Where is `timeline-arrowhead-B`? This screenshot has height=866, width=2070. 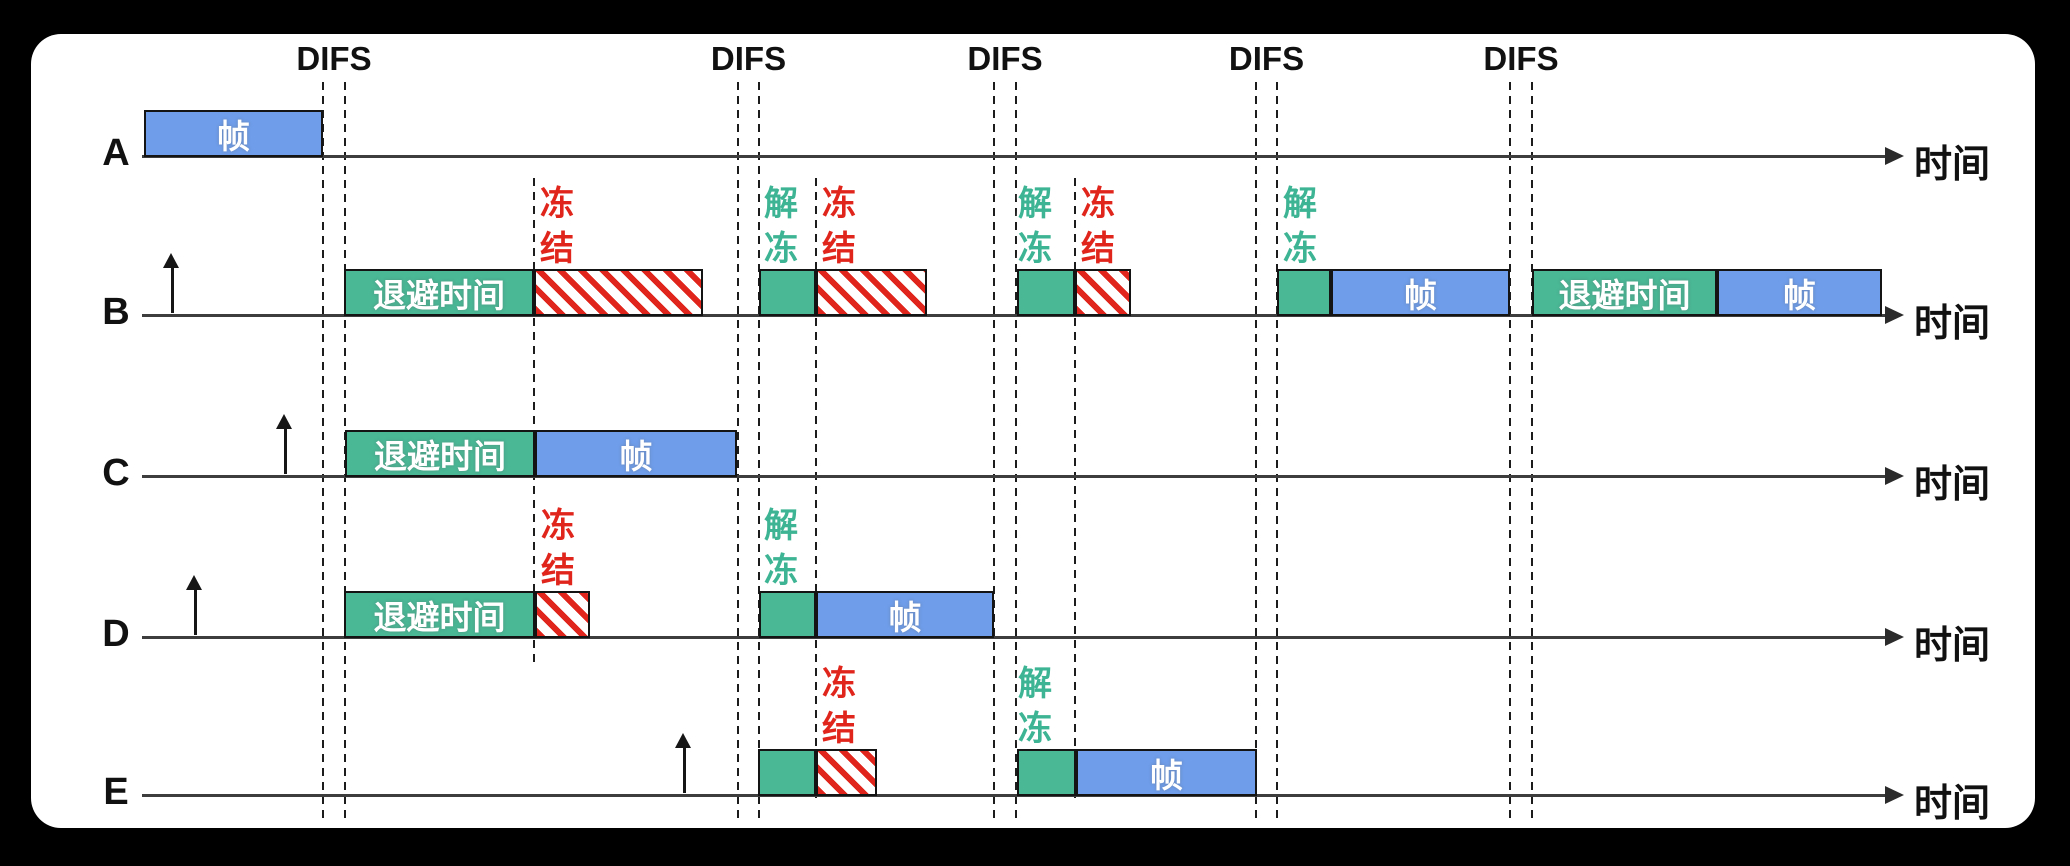 timeline-arrowhead-B is located at coordinates (1894, 315).